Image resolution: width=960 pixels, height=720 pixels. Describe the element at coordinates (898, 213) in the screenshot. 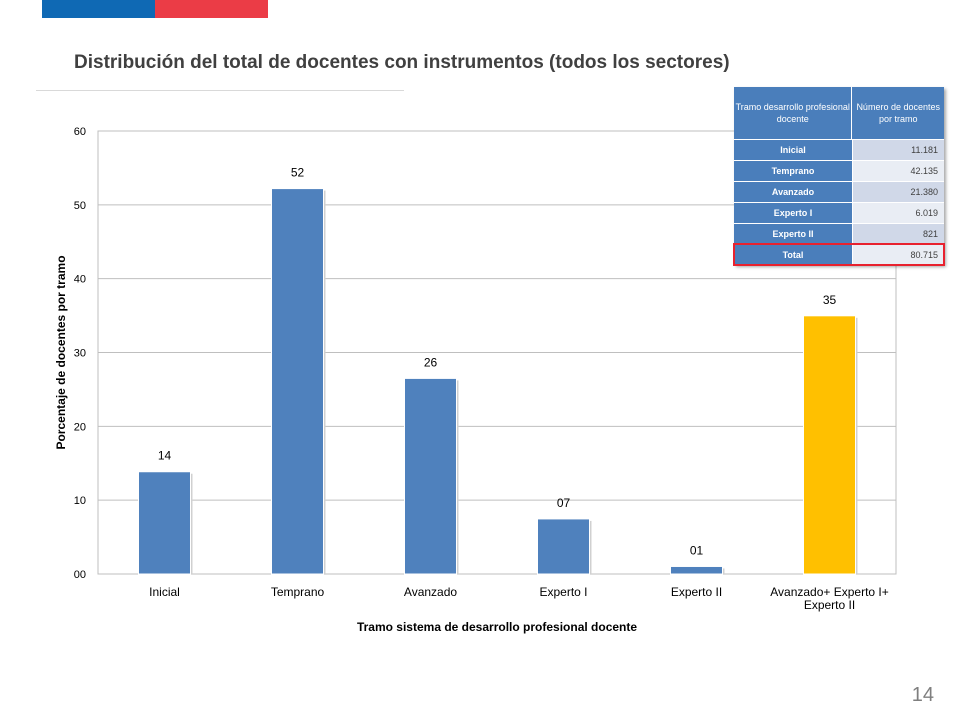

I see `table-cell-value: 6.019` at that location.